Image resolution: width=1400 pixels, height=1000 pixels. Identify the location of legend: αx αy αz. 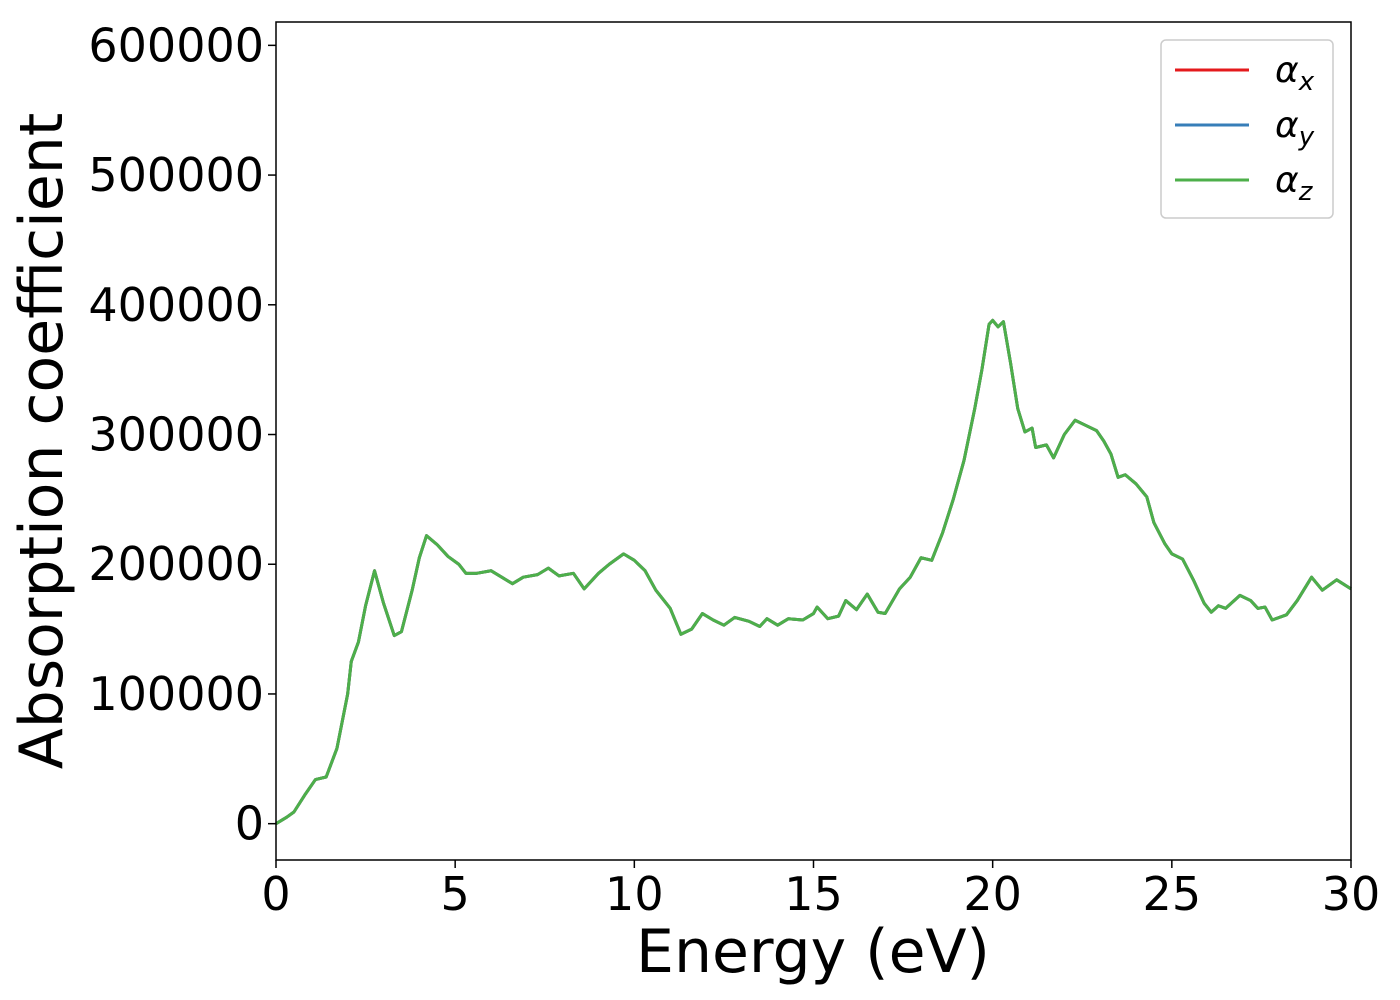
(1247, 129).